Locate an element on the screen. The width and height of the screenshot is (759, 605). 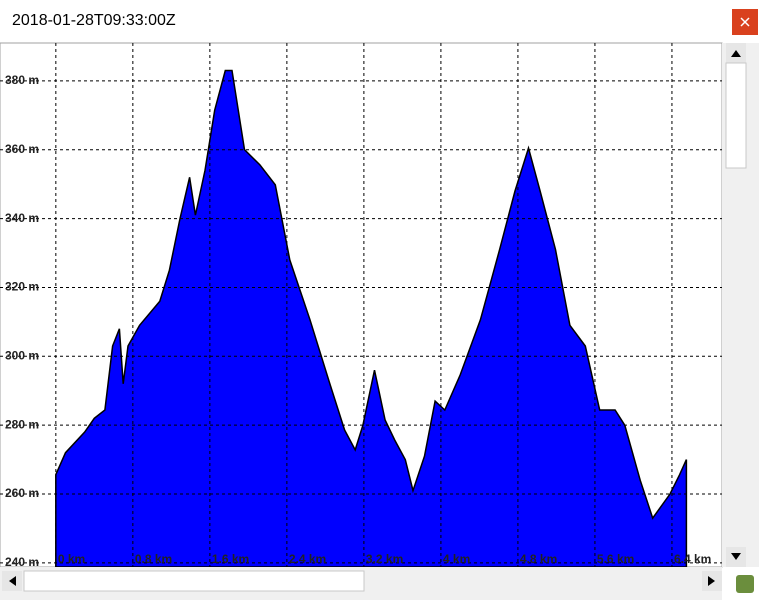
y-tick-label: 240 m is located at coordinates (22, 562).